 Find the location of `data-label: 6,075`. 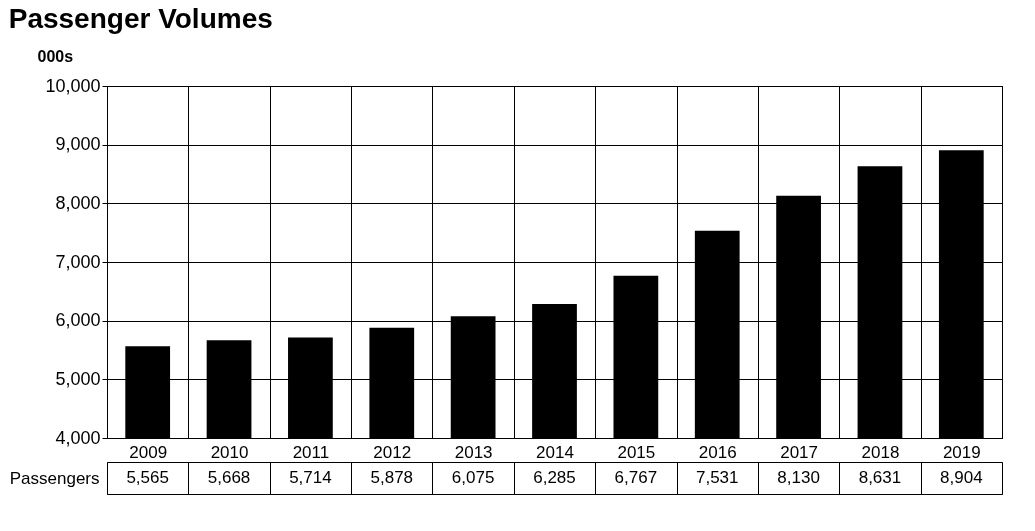

data-label: 6,075 is located at coordinates (473, 477).